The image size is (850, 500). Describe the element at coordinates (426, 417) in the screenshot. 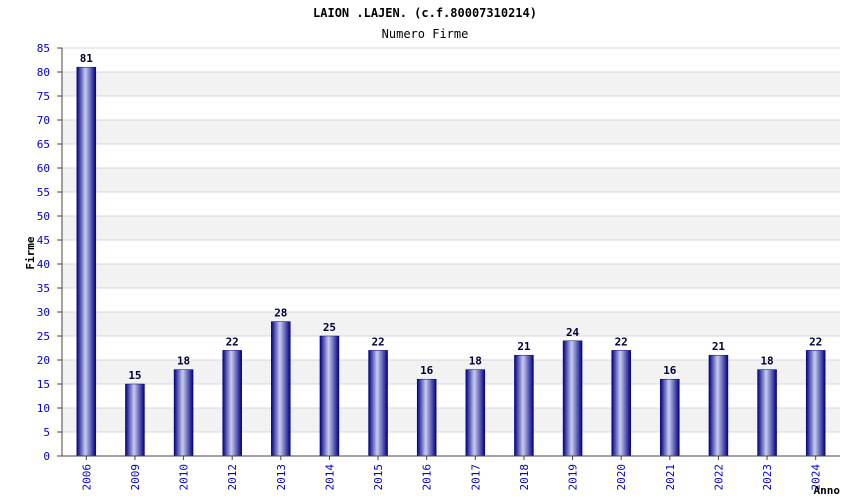

I see `bar-2016` at that location.